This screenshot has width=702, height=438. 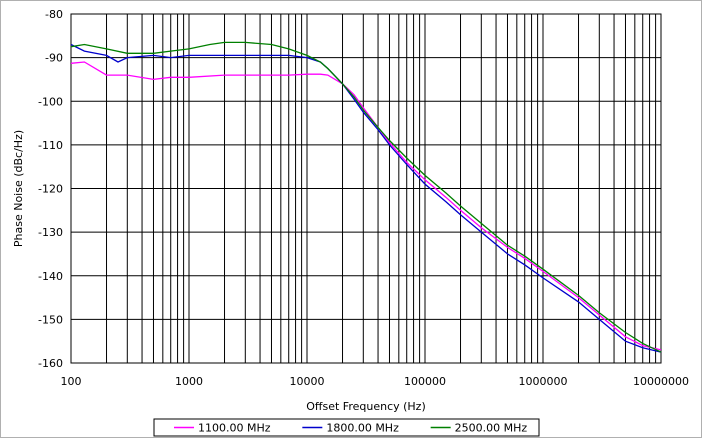 I want to click on y-tick-label: -100, so click(x=50, y=101).